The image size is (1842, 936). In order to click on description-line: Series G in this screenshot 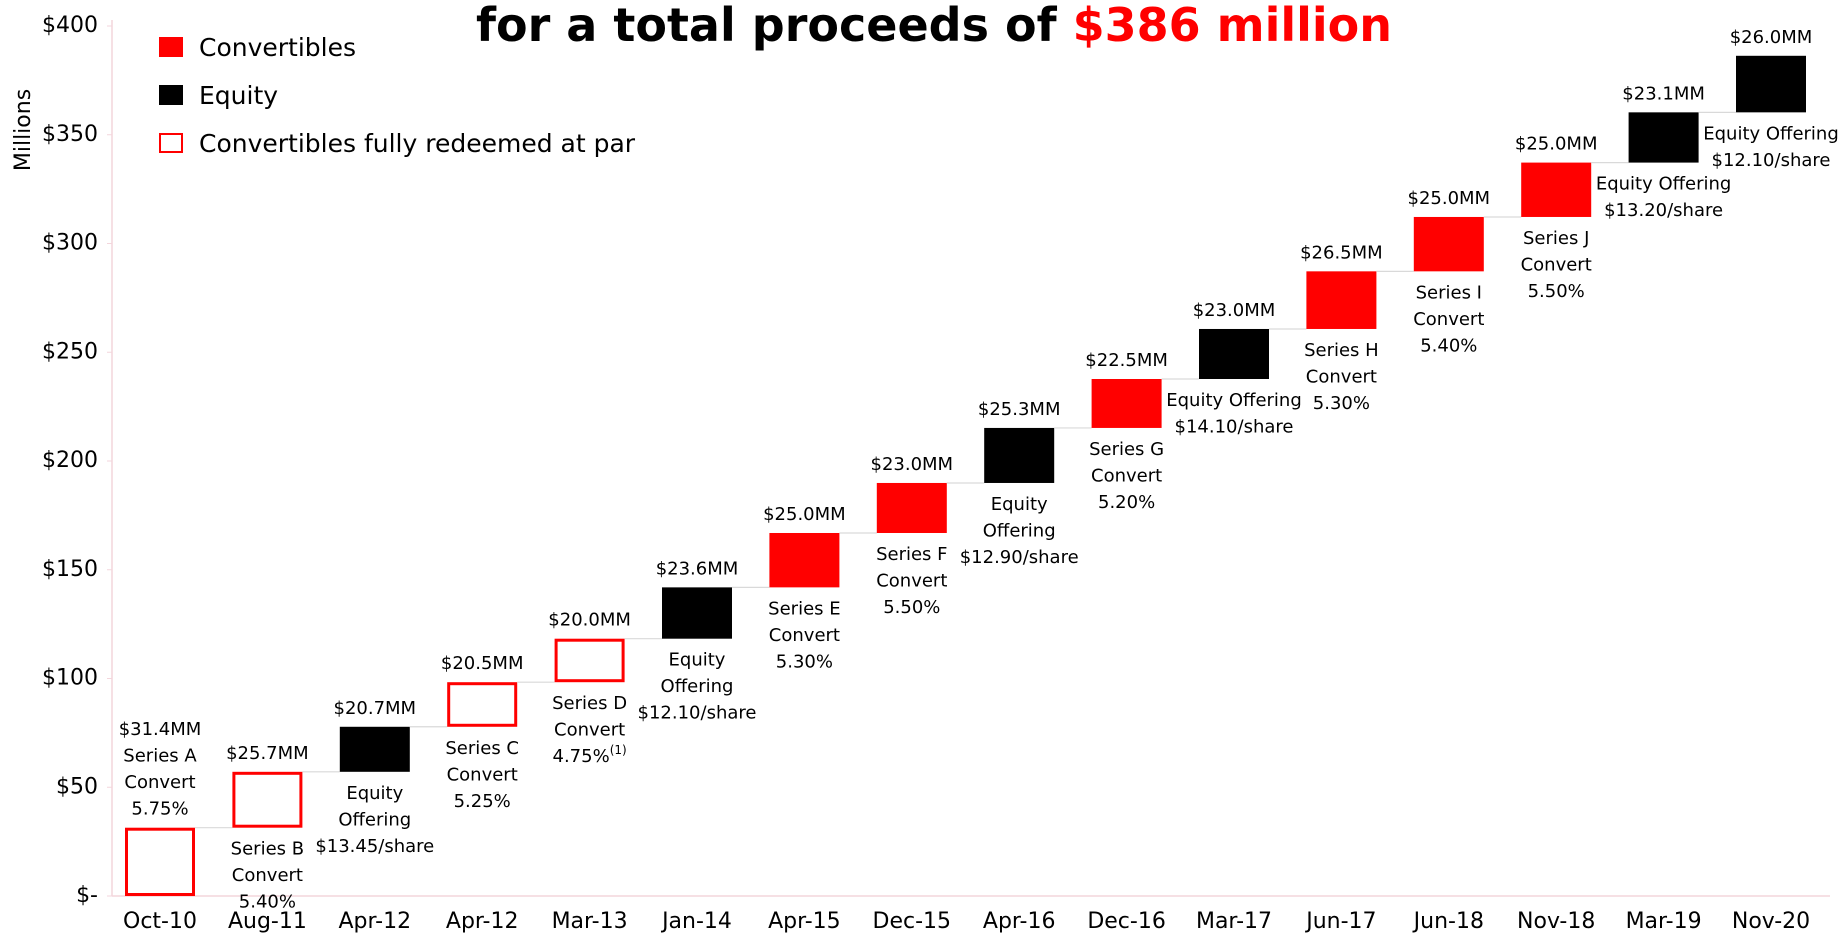, I will do `click(1126, 449)`.